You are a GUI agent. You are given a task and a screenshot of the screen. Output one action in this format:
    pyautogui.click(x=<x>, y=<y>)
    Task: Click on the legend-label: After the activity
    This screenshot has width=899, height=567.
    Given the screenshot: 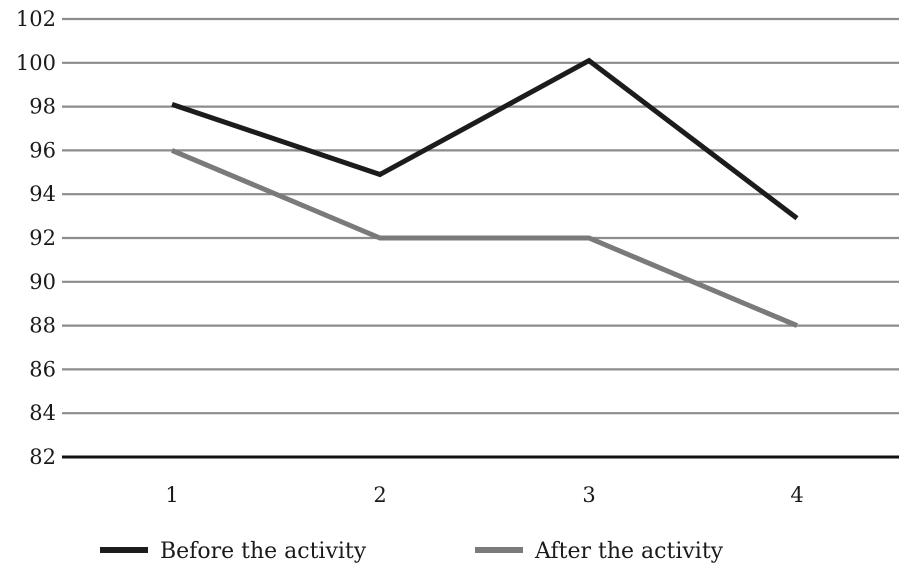 What is the action you would take?
    pyautogui.click(x=629, y=551)
    